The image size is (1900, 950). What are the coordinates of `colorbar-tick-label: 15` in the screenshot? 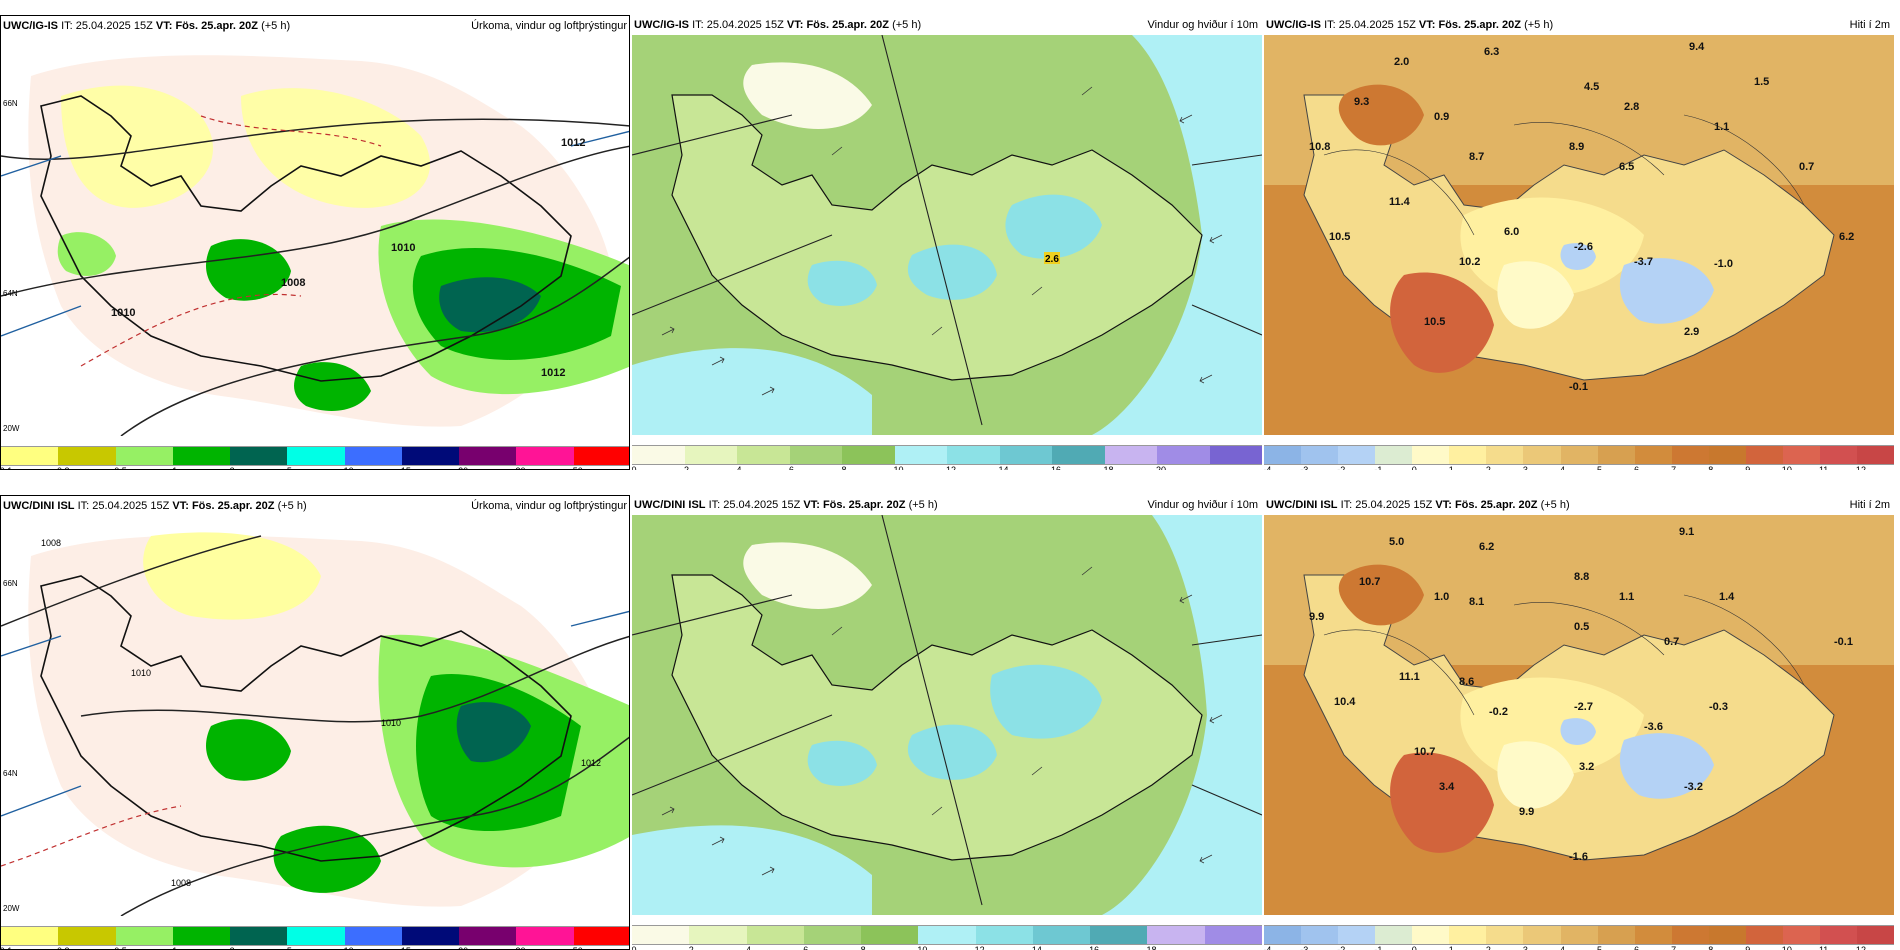 It's located at (406, 467).